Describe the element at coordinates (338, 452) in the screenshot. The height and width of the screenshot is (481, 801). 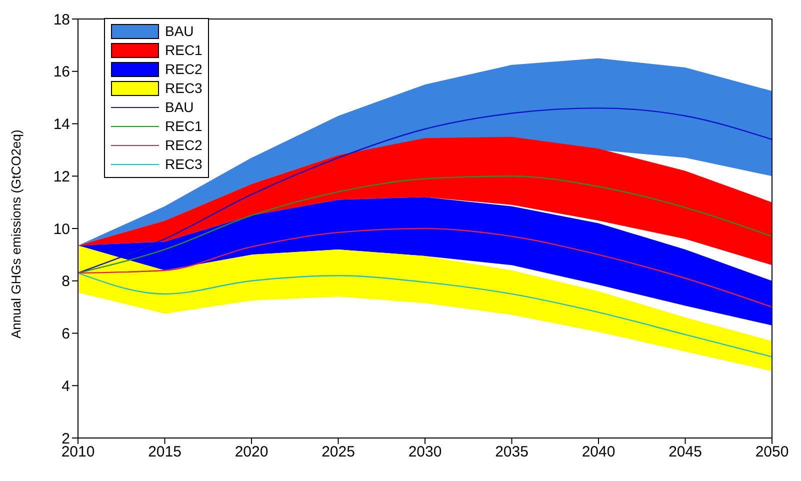
I see `x-tick-label: 2025` at that location.